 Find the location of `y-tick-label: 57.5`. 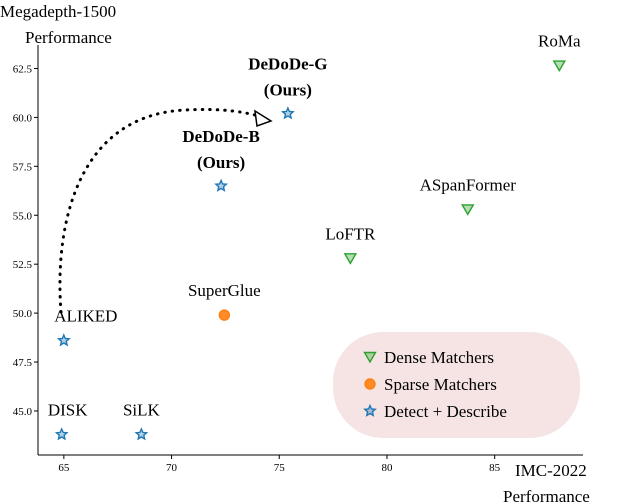

y-tick-label: 57.5 is located at coordinates (23, 167).